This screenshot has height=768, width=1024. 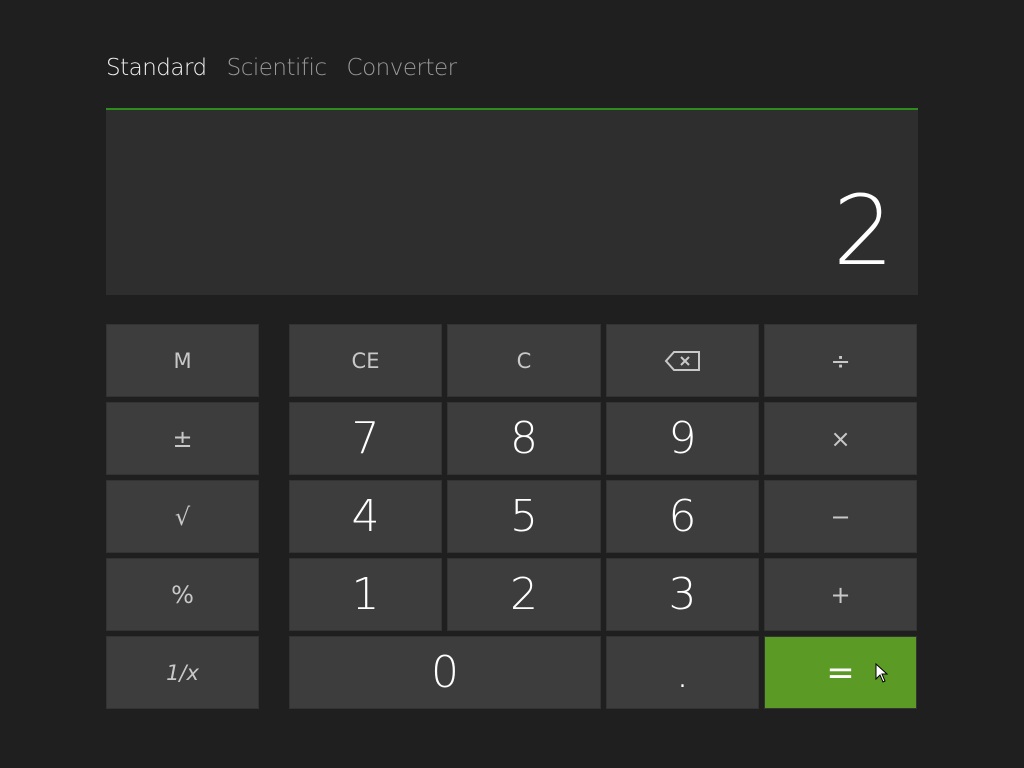 What do you see at coordinates (682, 672) in the screenshot?
I see `decimal-button: .` at bounding box center [682, 672].